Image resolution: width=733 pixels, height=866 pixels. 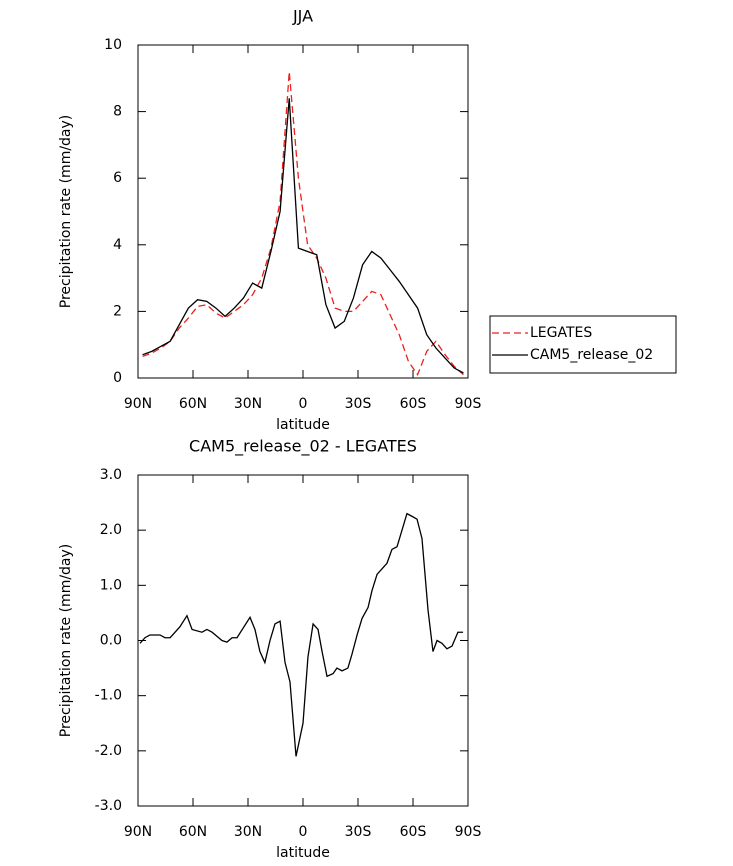 I want to click on legend-box, so click(x=583, y=344).